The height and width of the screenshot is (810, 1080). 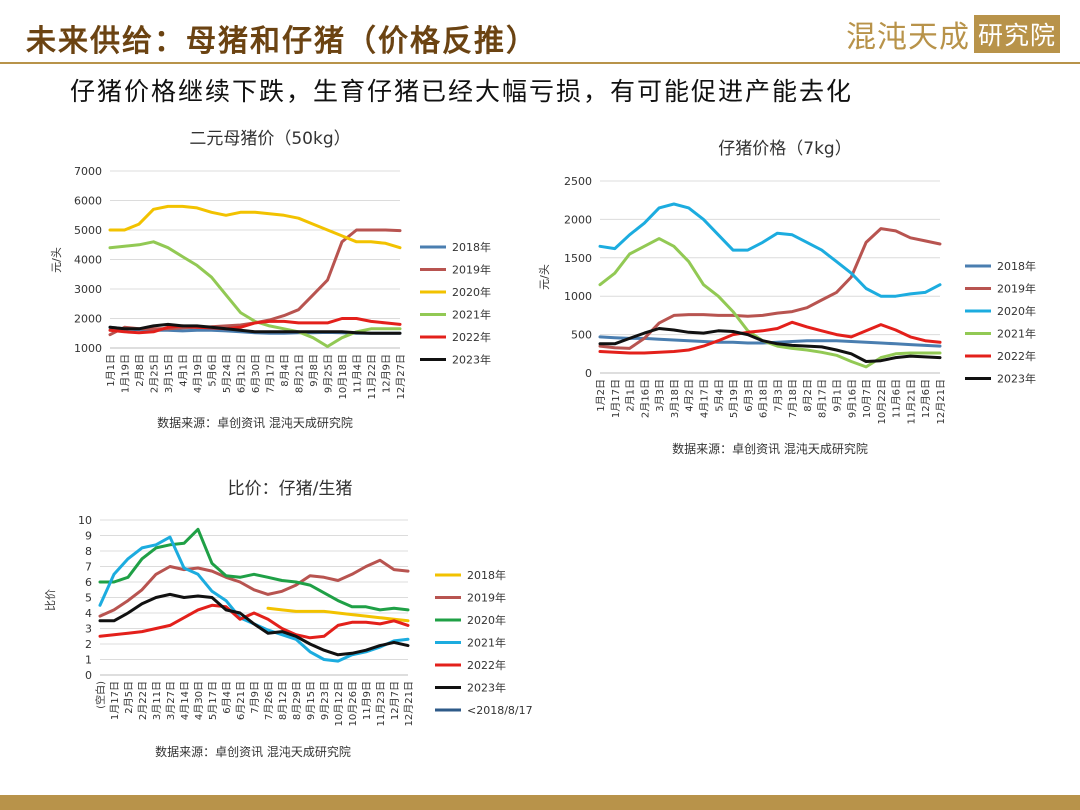 What do you see at coordinates (381, 703) in the screenshot?
I see `x-tick-label: 11月23日` at bounding box center [381, 703].